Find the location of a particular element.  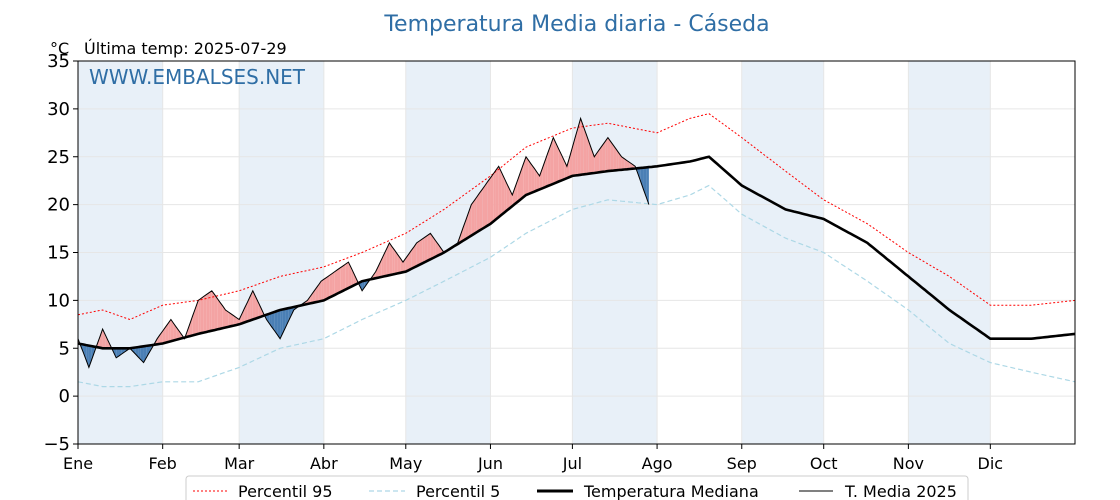

y-tick-label: 25 is located at coordinates (58, 157).